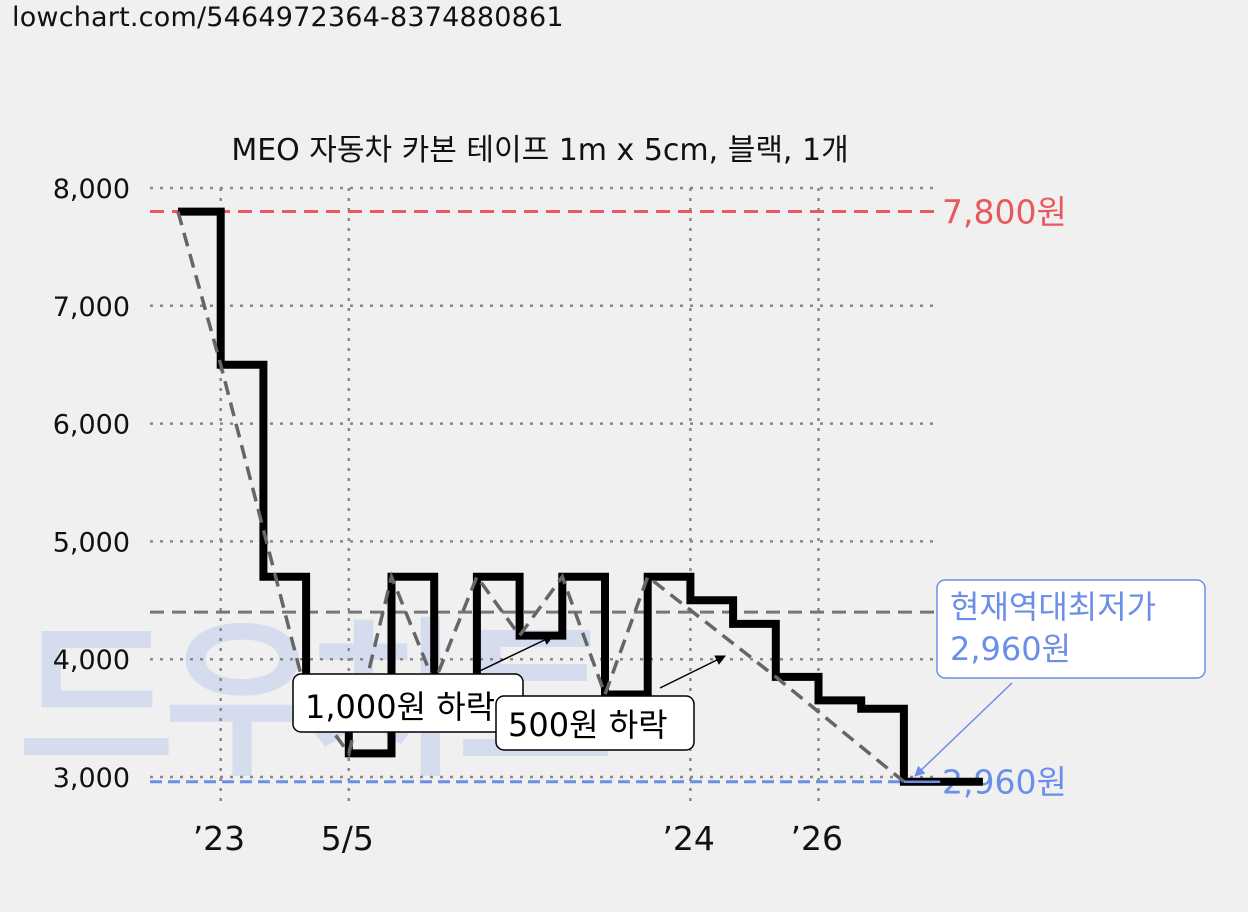 This screenshot has height=912, width=1248. Describe the element at coordinates (539, 150) in the screenshot. I see `chart-title: MEO 자동차 카본 테이프 1m x 5cm, 블랙, 1개` at that location.